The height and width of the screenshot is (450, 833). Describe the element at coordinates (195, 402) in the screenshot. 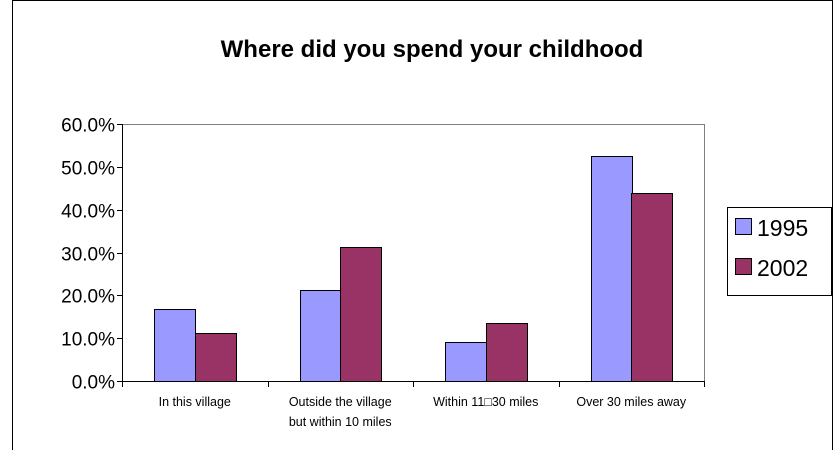

I see `x-tick-label: In this village` at that location.